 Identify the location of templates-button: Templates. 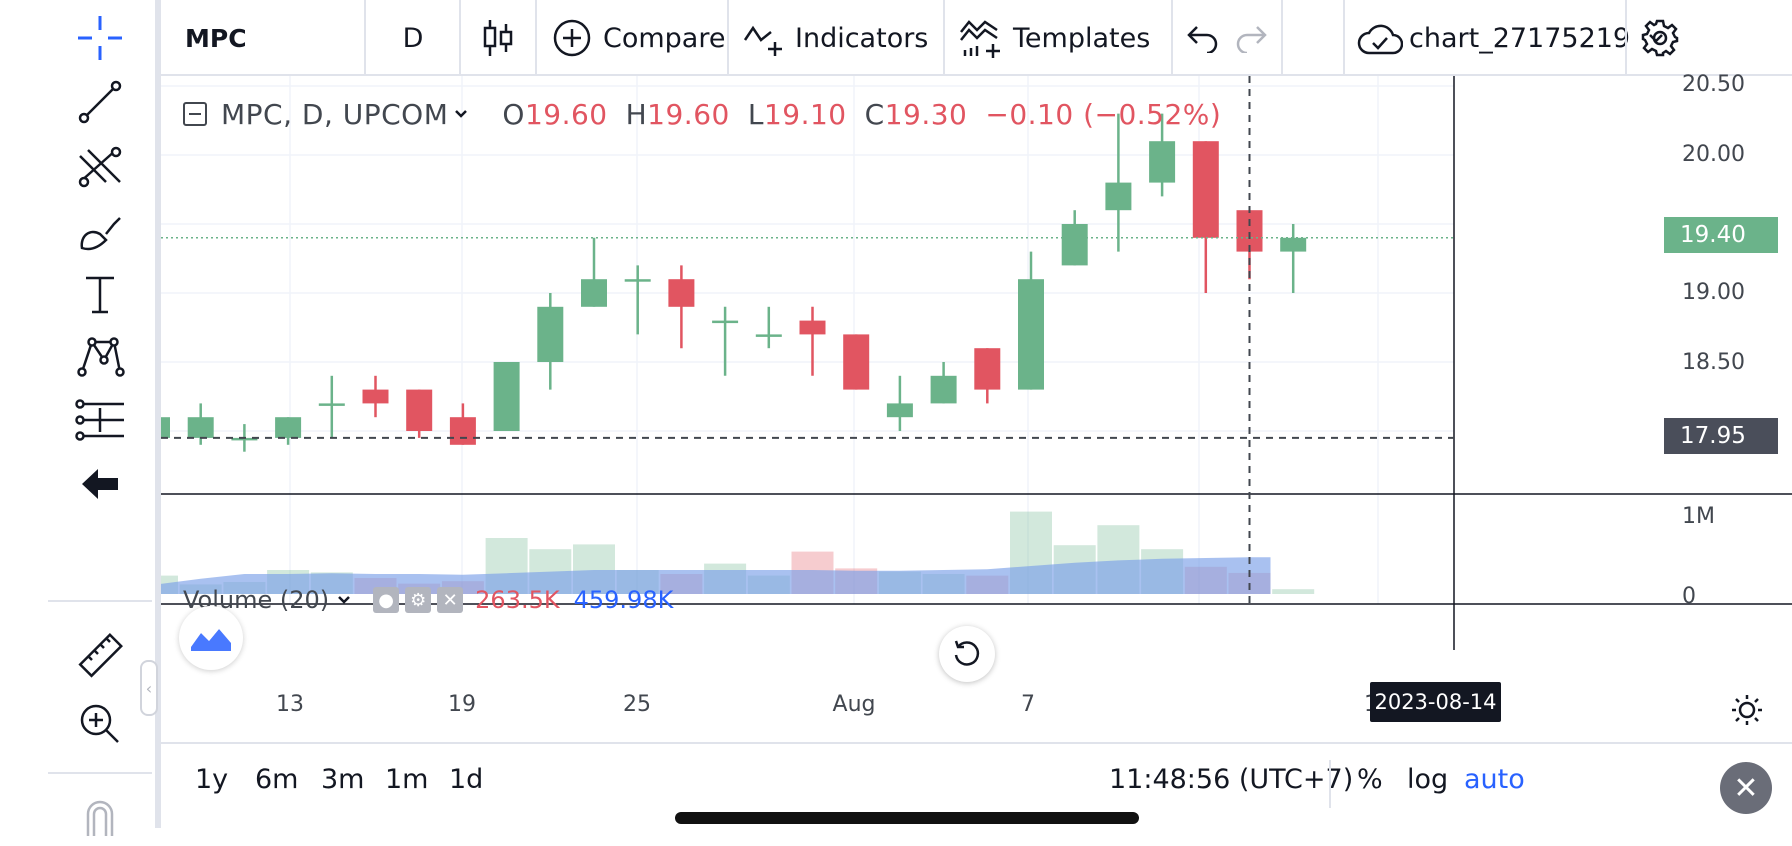
(1054, 38).